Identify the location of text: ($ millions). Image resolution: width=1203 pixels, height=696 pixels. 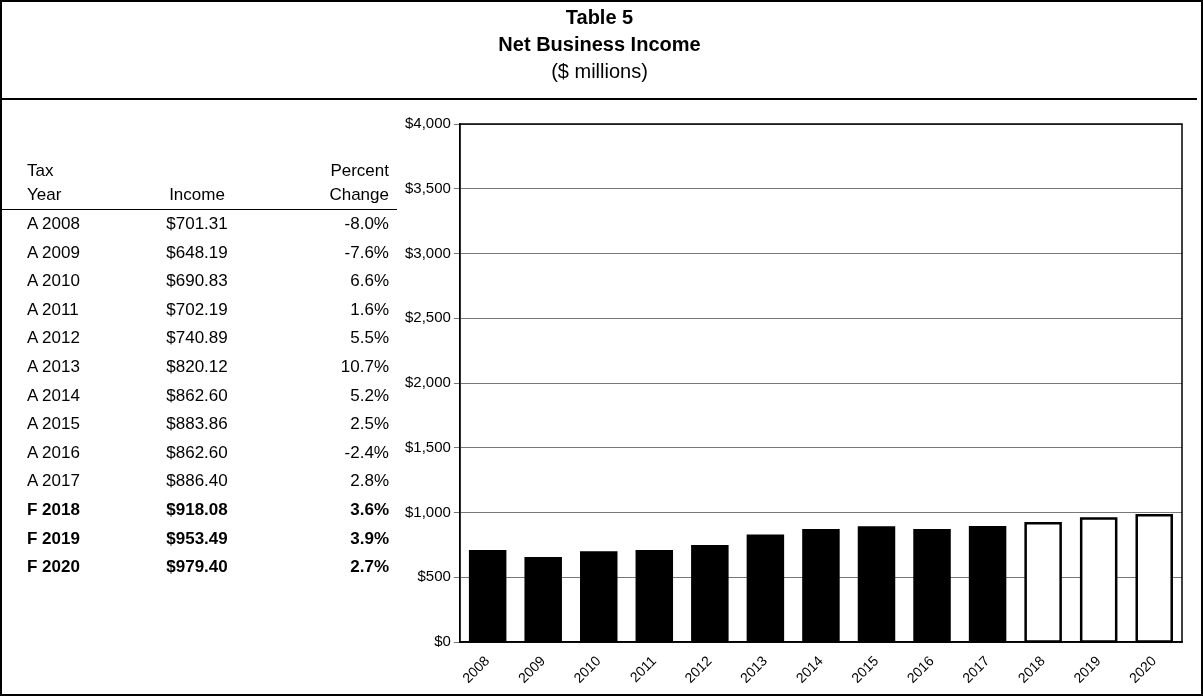
(599, 71).